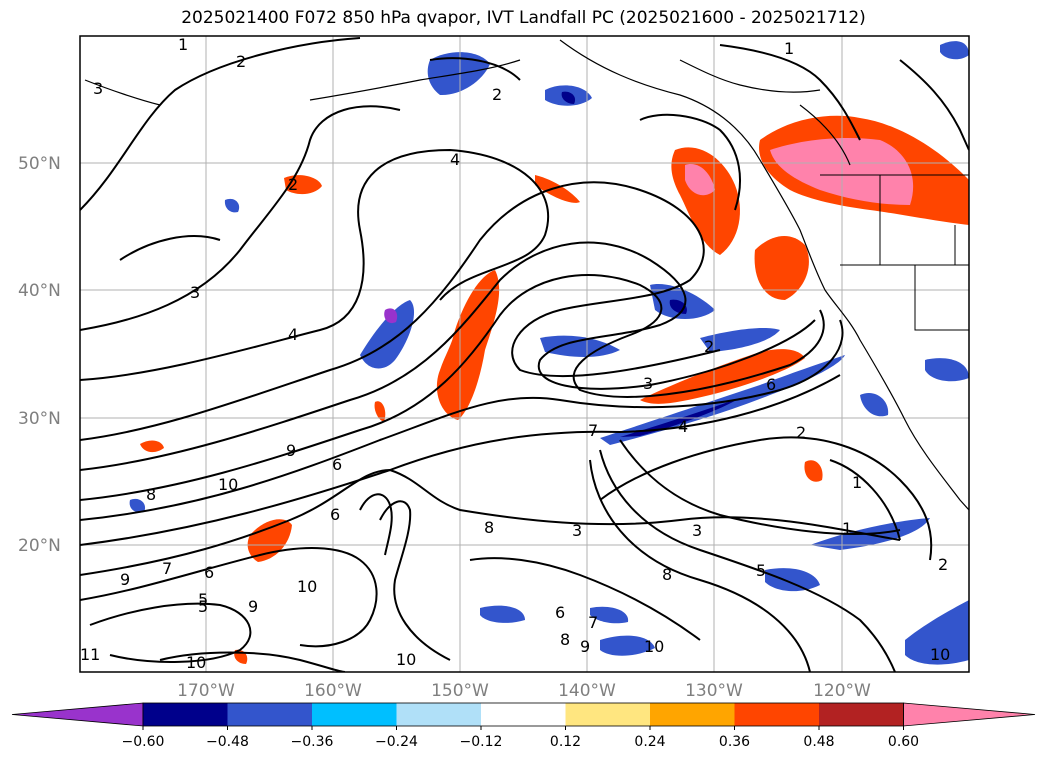 The height and width of the screenshot is (765, 1047). I want to click on colorbar-tick-label: −0.12, so click(481, 742).